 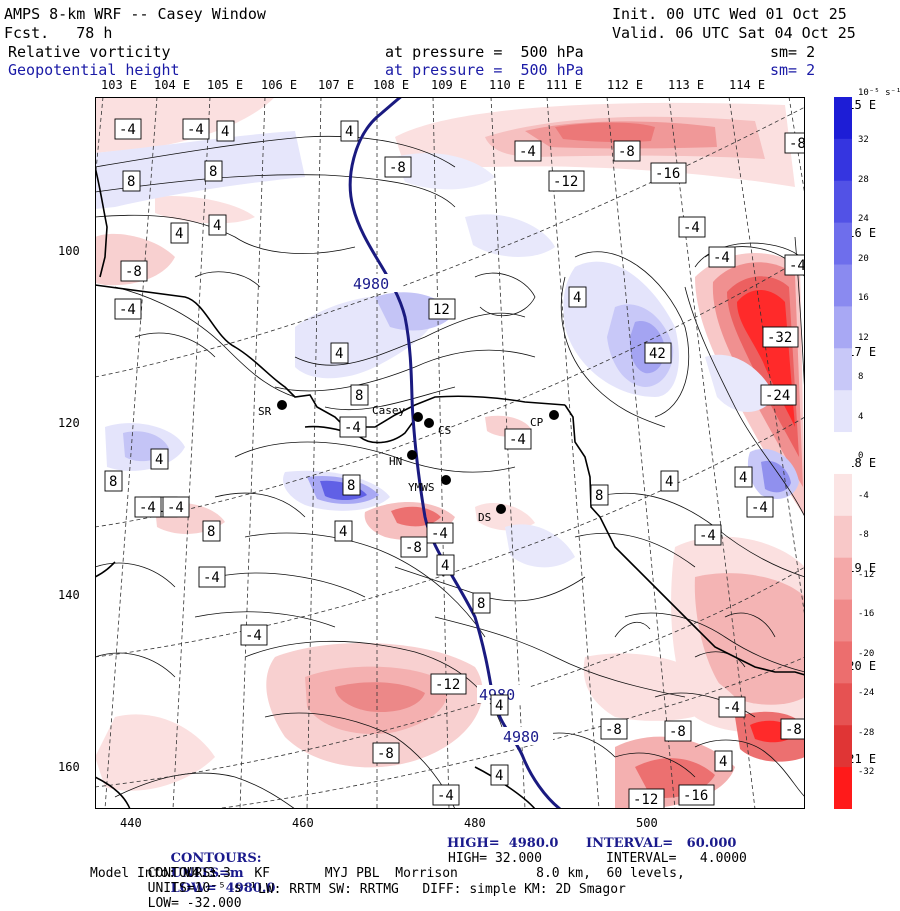 I want to click on colorbar-label: 28, so click(x=863, y=179).